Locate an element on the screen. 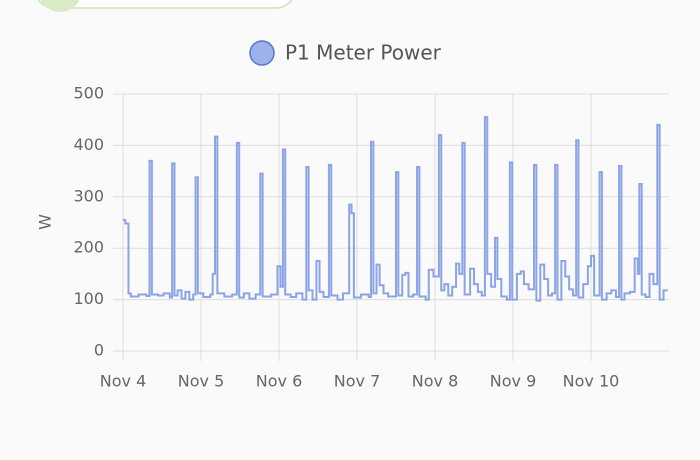  x-tick-label: Nov 10 is located at coordinates (591, 381).